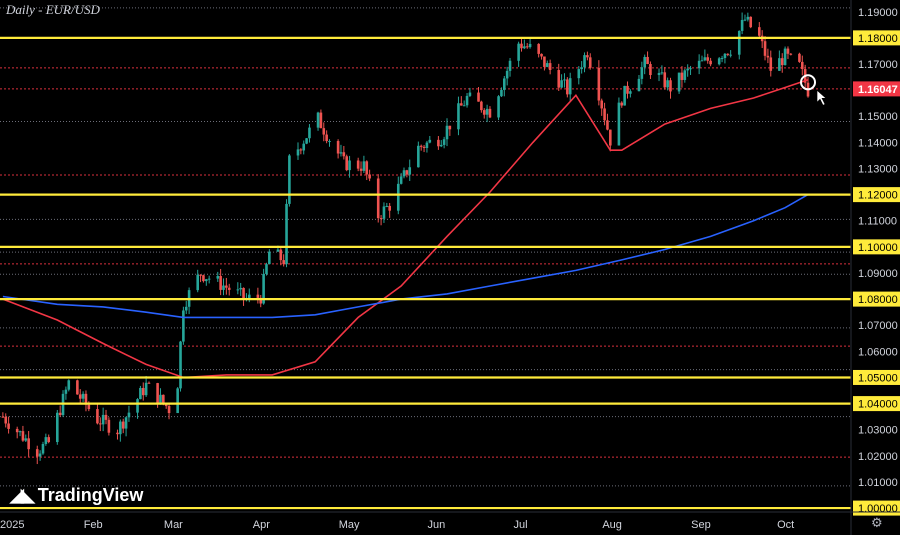  I want to click on time-tick-label: Aug, so click(612, 525).